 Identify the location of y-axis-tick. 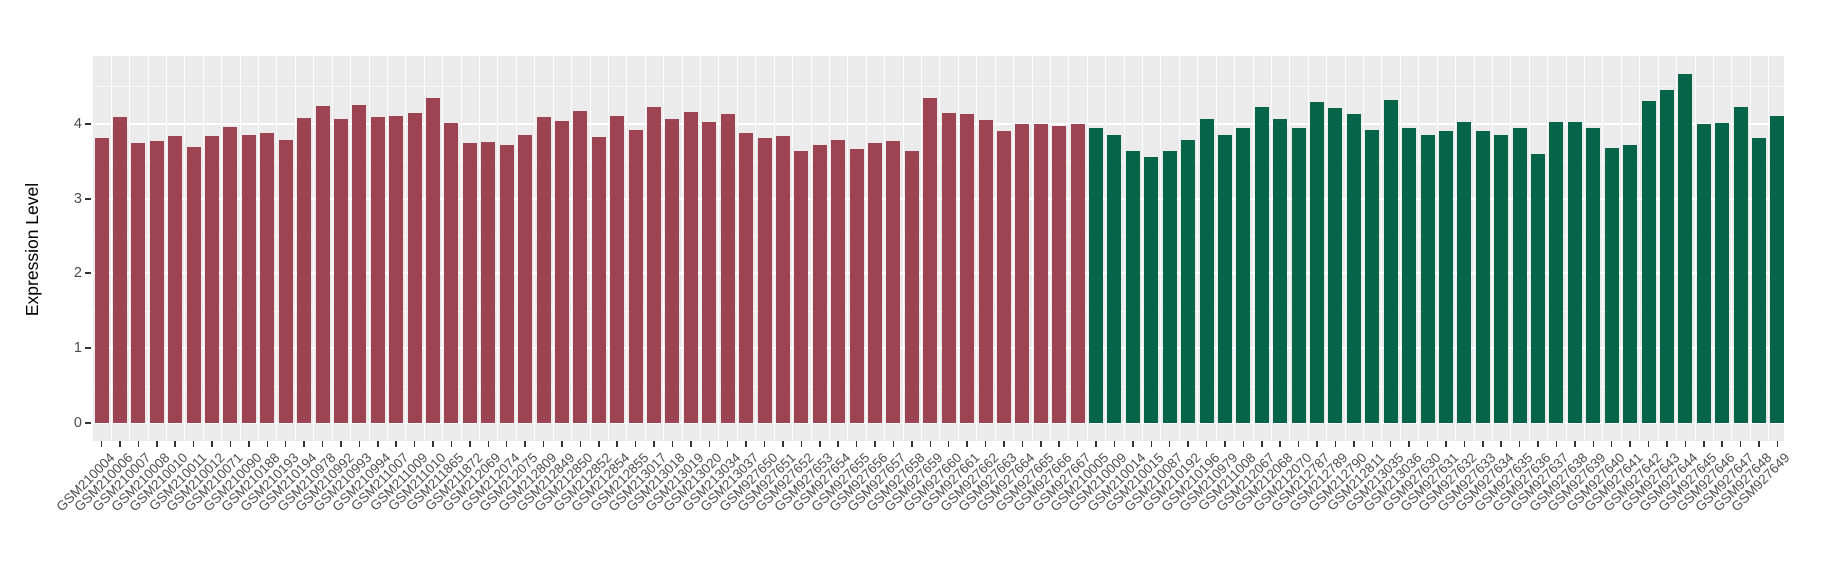
(88, 123).